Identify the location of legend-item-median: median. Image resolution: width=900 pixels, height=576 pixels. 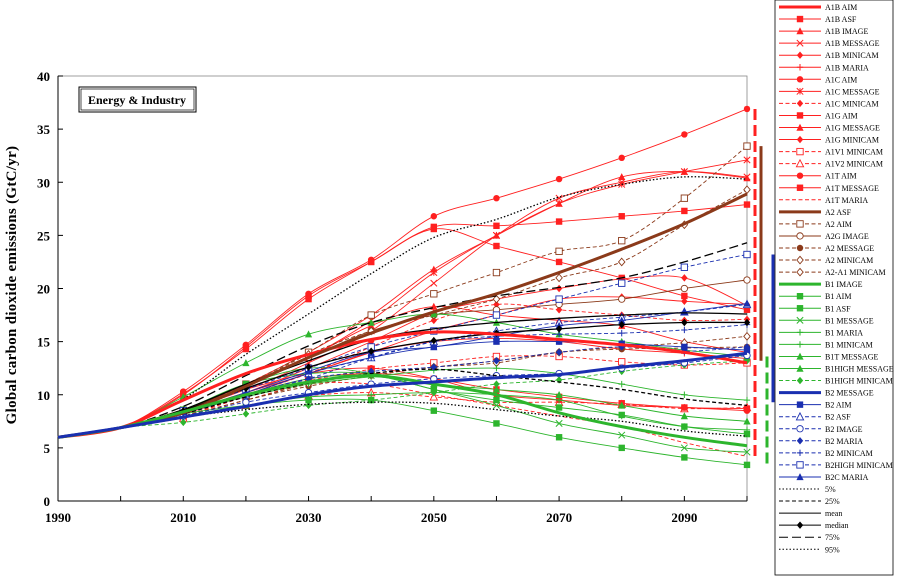
(814, 525).